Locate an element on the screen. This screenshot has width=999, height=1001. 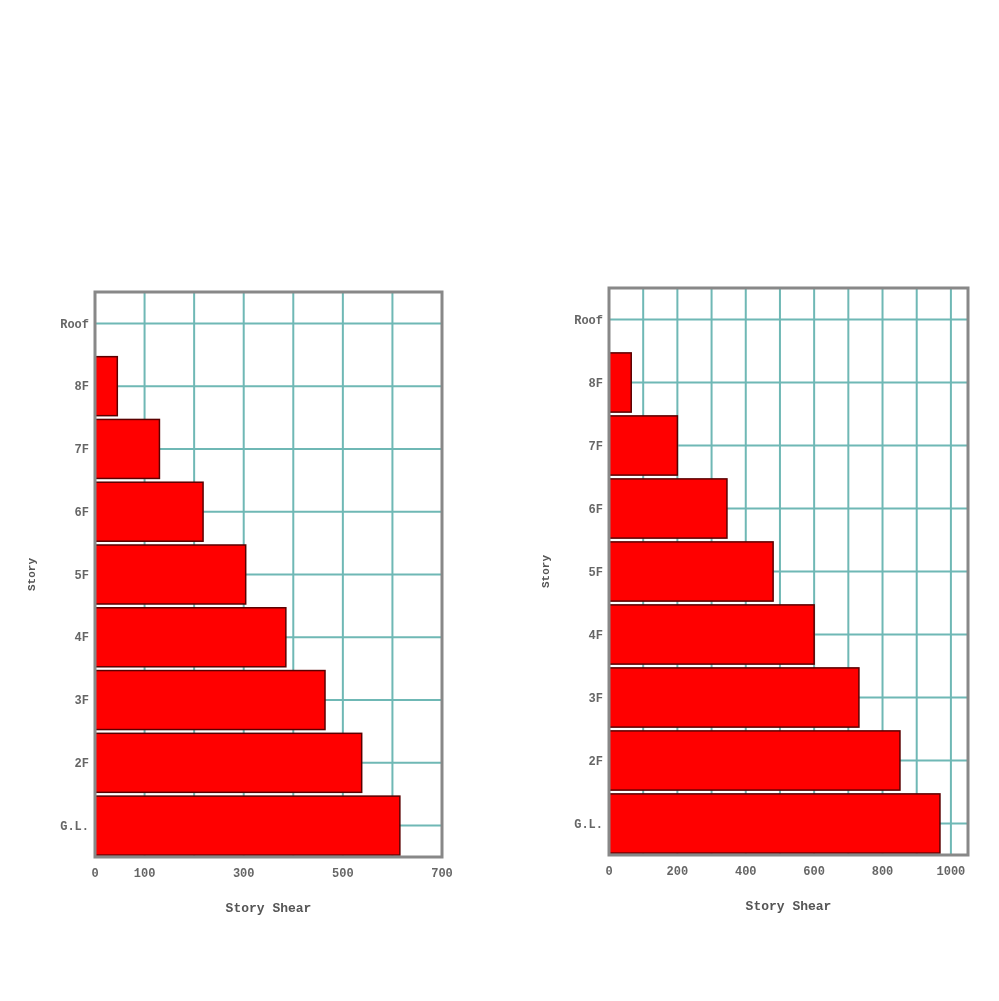
x-tick-label: 800 is located at coordinates (882, 872).